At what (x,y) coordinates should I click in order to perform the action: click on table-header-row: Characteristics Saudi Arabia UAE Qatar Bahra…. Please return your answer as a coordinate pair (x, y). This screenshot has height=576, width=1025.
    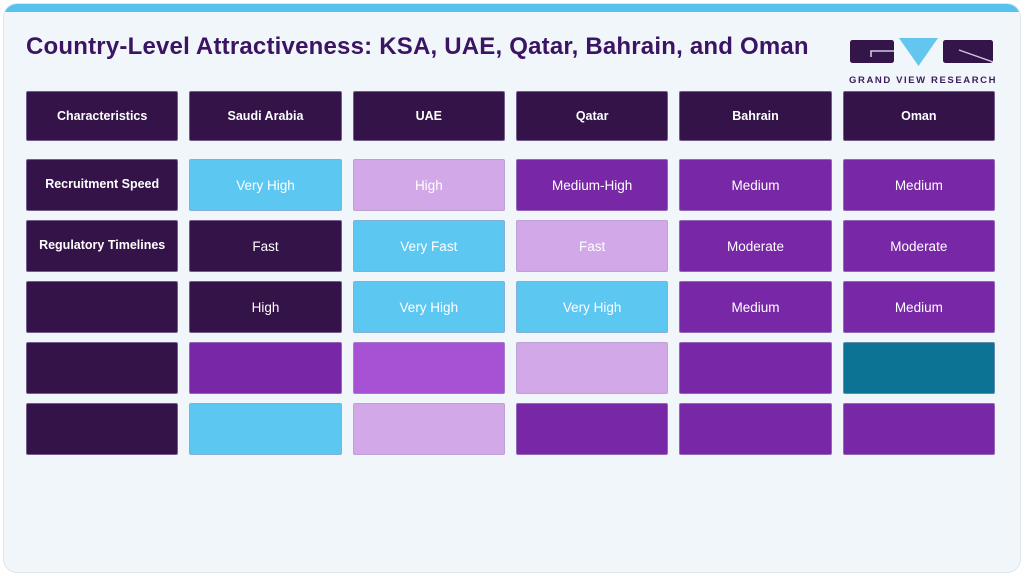
    Looking at the image, I should click on (510, 116).